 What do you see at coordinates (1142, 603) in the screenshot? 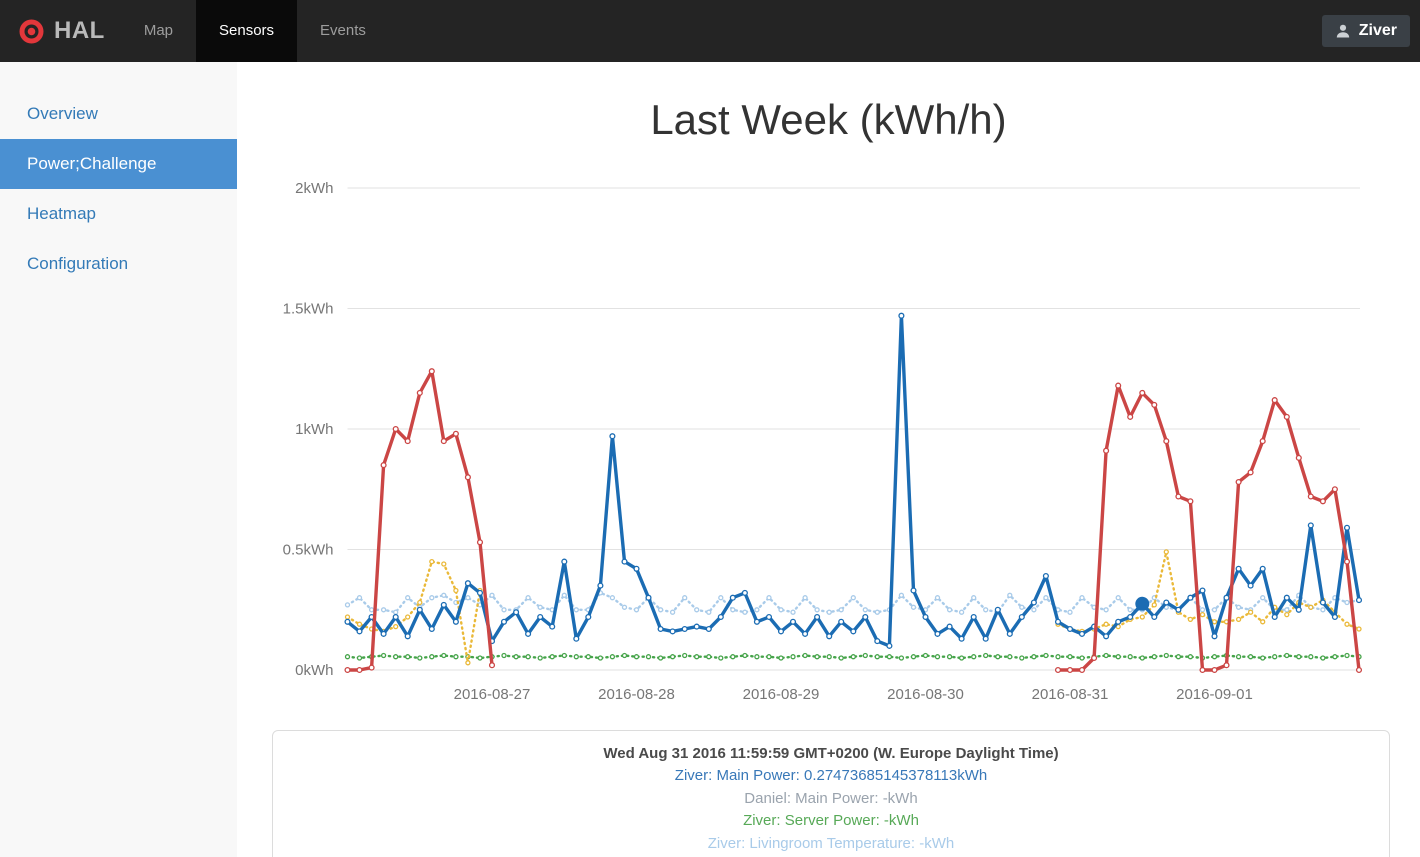
I see `highlighted-point` at bounding box center [1142, 603].